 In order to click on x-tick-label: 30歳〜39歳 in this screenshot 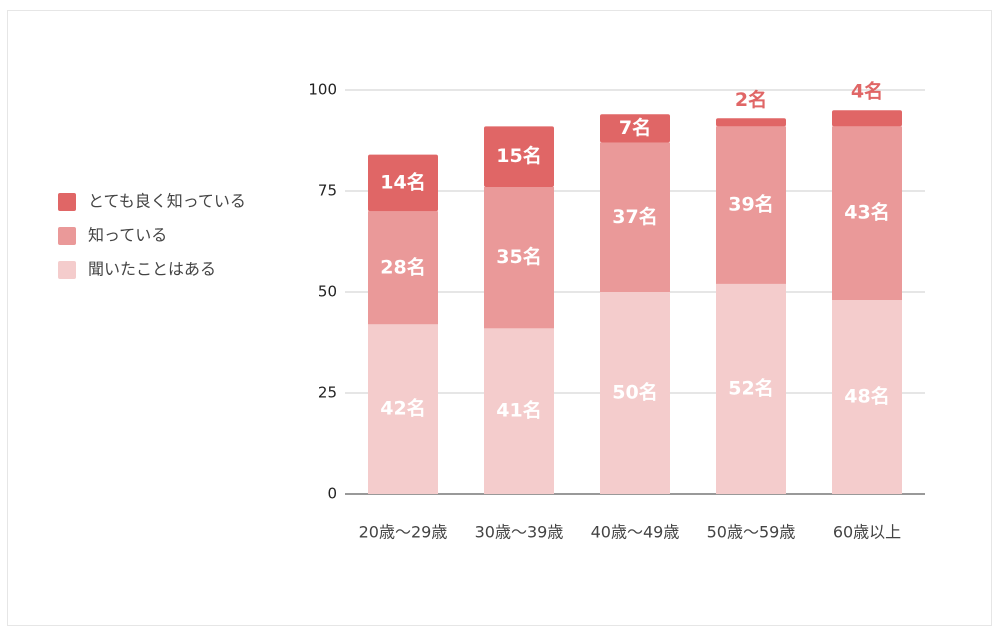, I will do `click(519, 532)`.